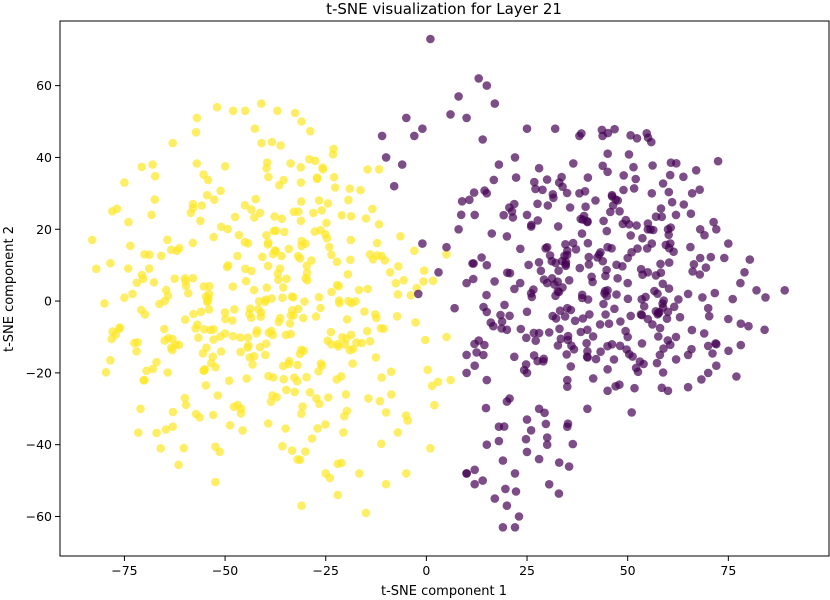 The height and width of the screenshot is (600, 830). Describe the element at coordinates (124, 570) in the screenshot. I see `x-tick-label: −75` at that location.